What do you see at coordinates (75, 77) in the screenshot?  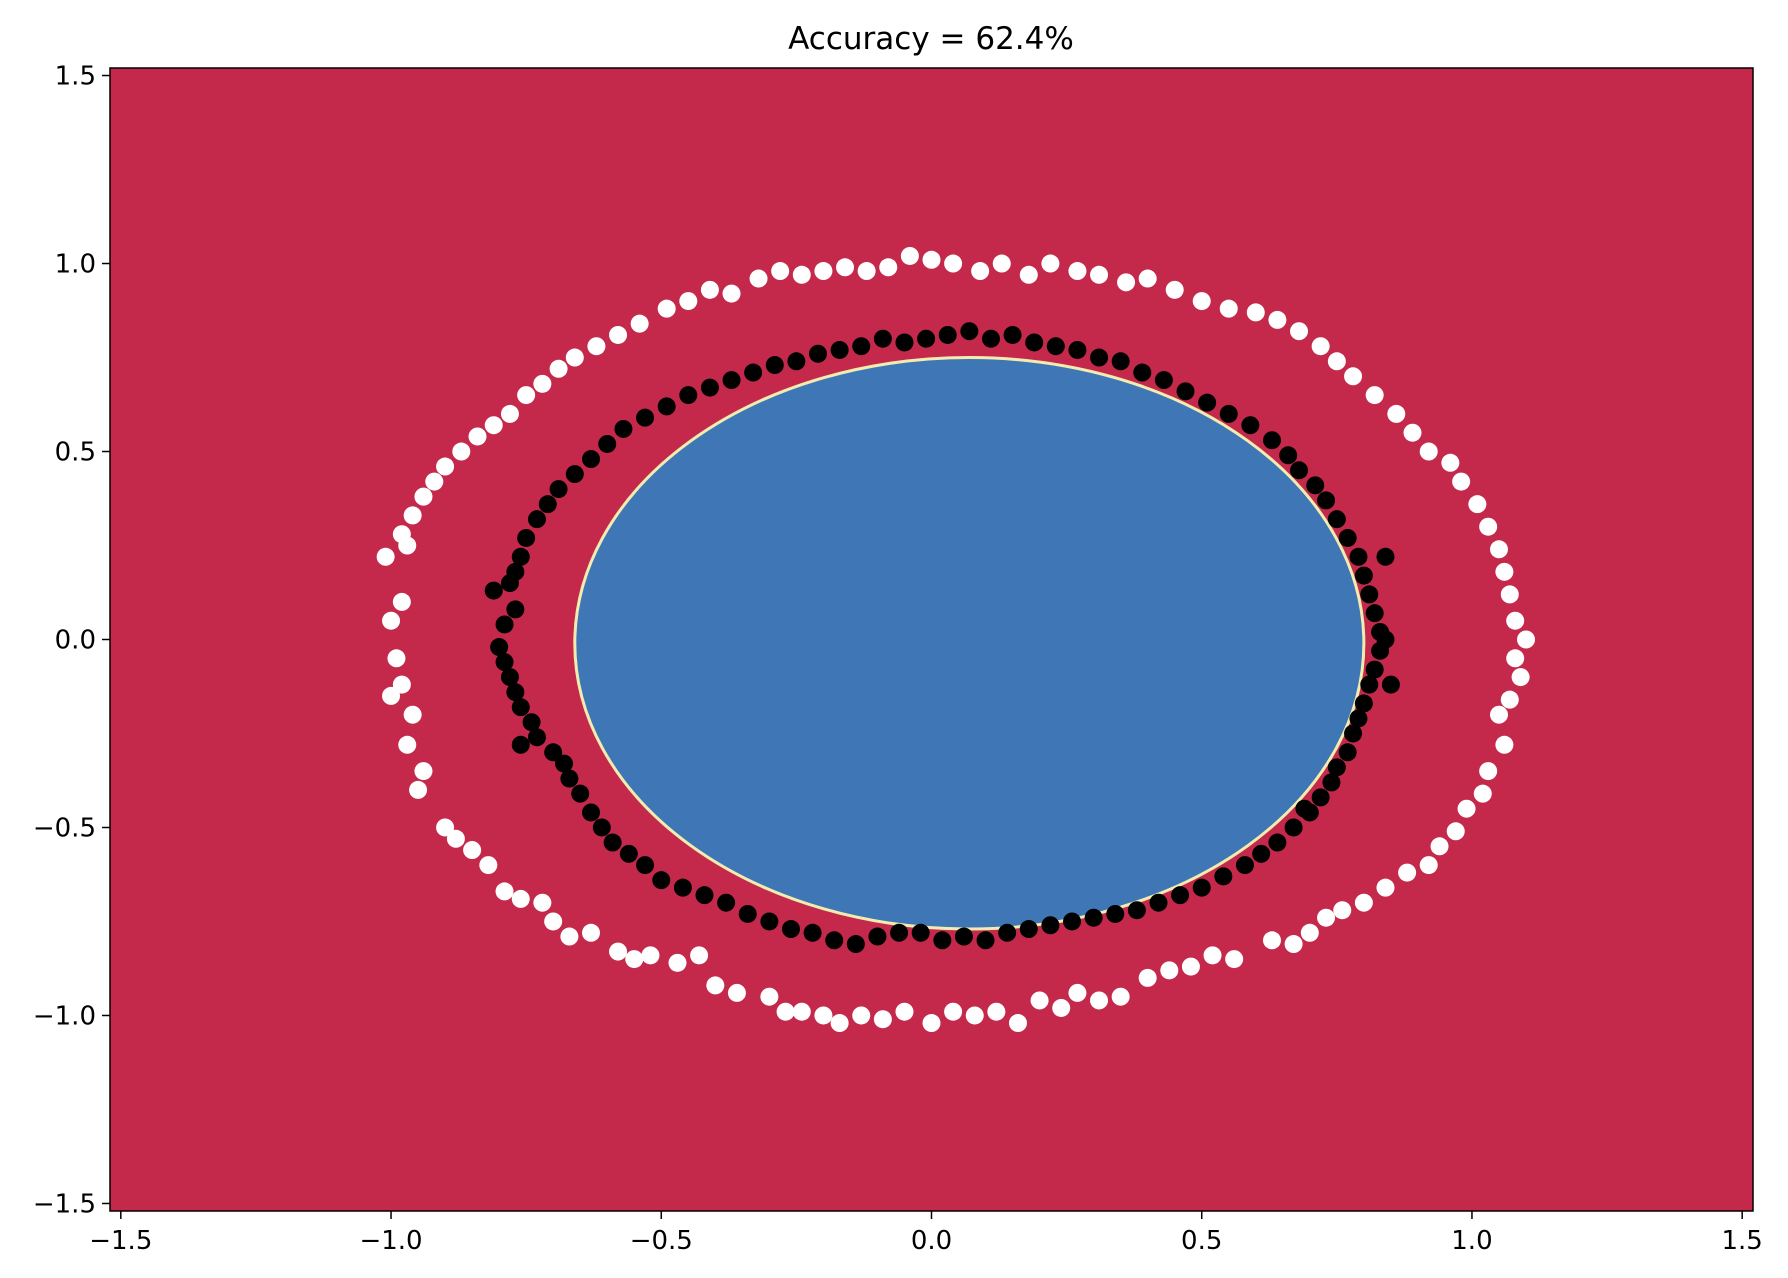 I see `y-tick-label: 1.5` at bounding box center [75, 77].